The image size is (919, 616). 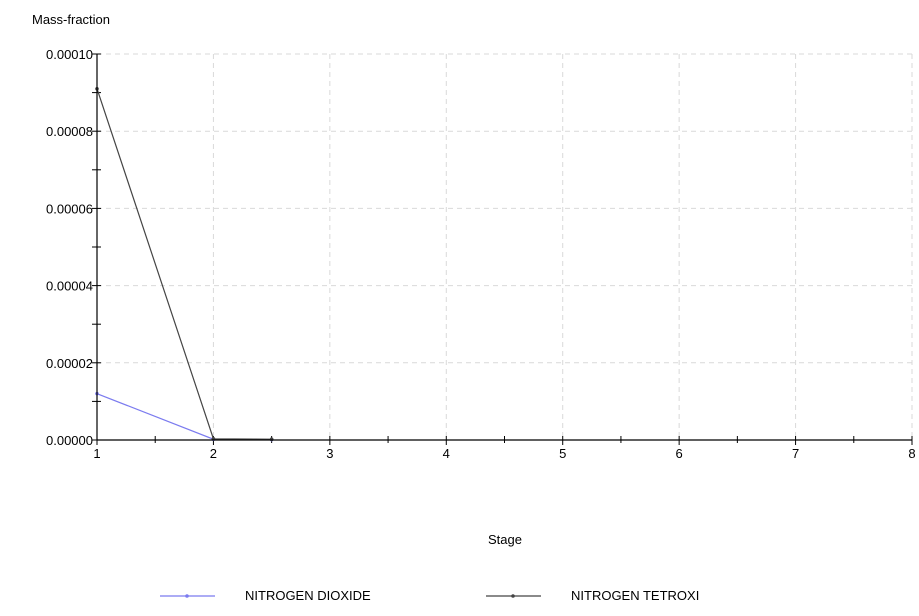 What do you see at coordinates (635, 595) in the screenshot?
I see `legend-label: NITROGEN TETROXI` at bounding box center [635, 595].